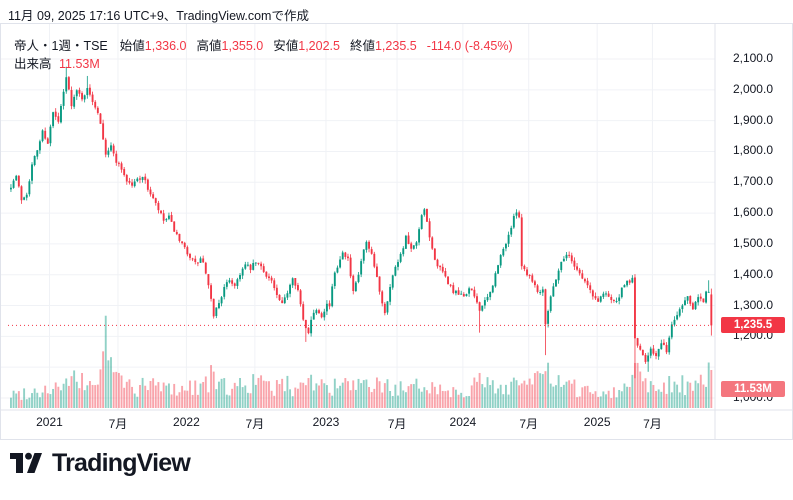 This screenshot has height=500, width=793. I want to click on price-axis-label: 1,900.0, so click(752, 119).